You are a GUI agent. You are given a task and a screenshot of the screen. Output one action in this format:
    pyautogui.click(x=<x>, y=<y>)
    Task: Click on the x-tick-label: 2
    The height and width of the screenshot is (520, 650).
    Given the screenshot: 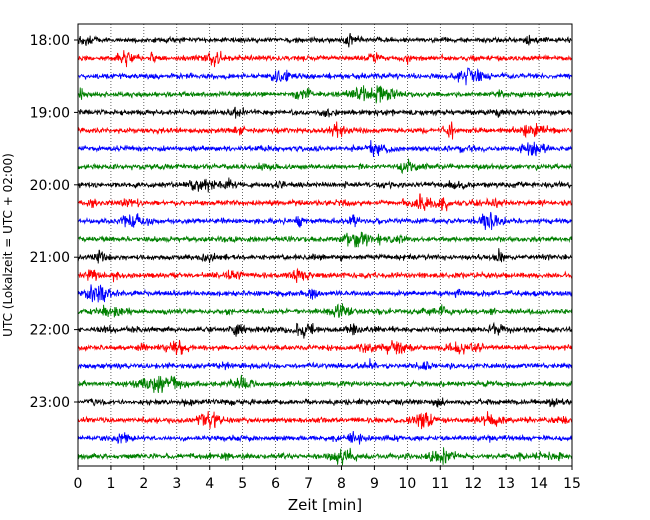 What is the action you would take?
    pyautogui.click(x=143, y=484)
    